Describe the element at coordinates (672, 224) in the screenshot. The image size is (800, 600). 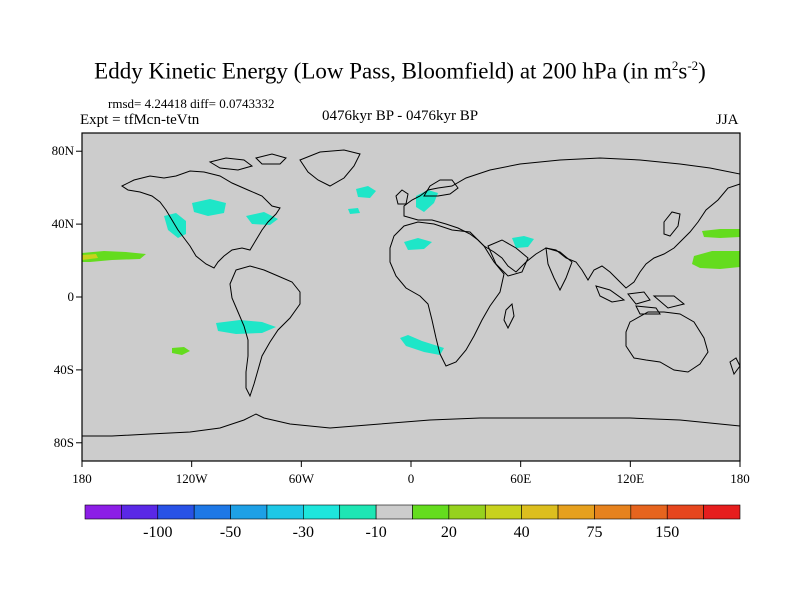
I see `coastline-japan` at that location.